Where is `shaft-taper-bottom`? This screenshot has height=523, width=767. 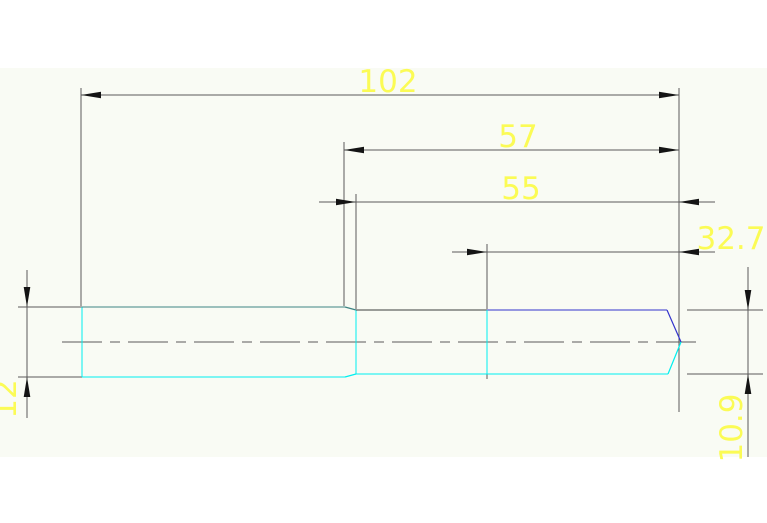 shaft-taper-bottom is located at coordinates (350, 375).